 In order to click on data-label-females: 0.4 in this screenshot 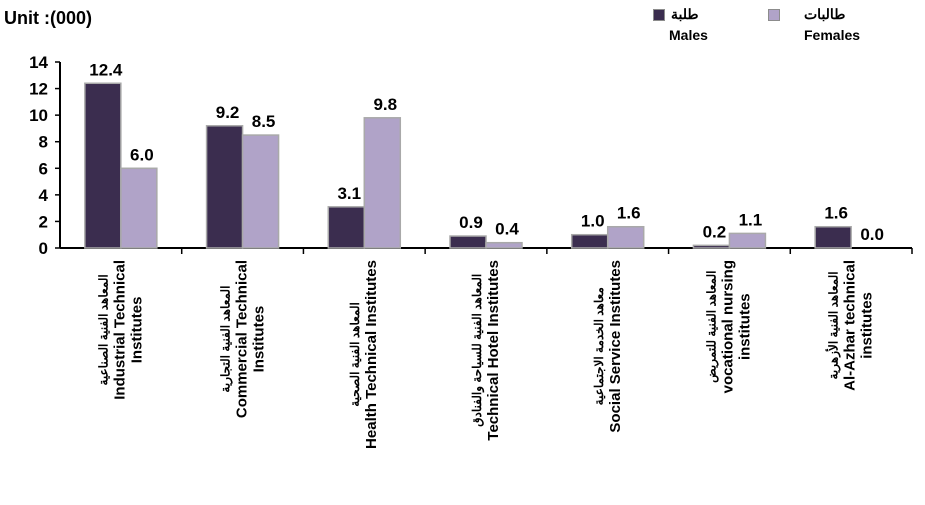, I will do `click(507, 229)`.